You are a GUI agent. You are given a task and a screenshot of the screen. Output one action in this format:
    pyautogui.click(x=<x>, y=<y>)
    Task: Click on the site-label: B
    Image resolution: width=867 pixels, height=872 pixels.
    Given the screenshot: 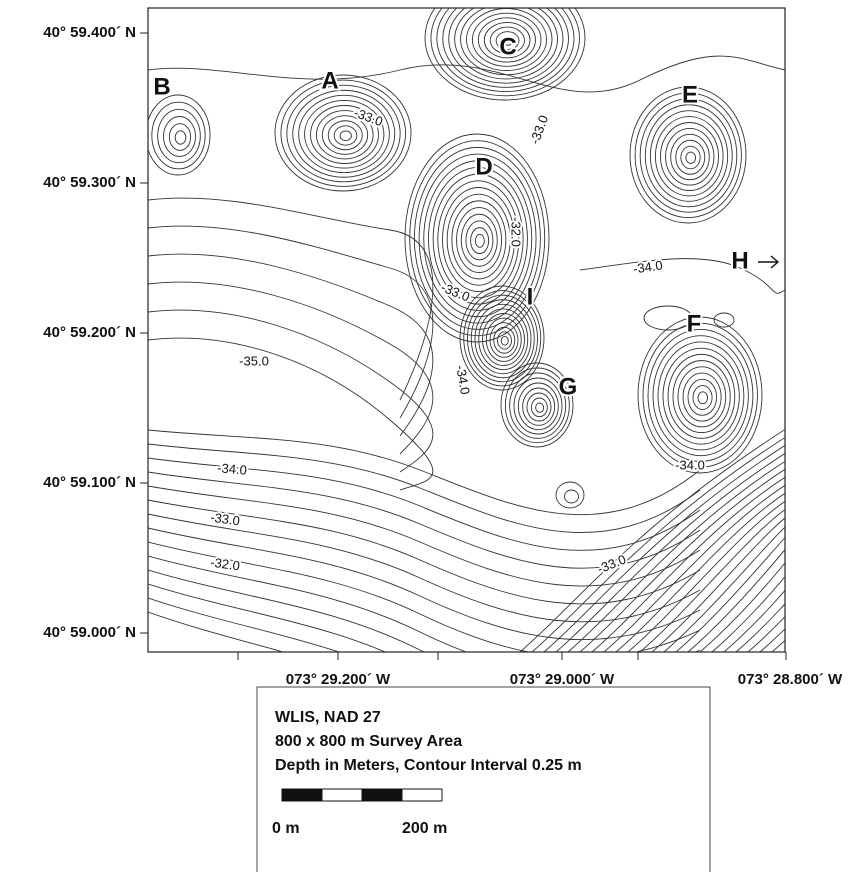 What is the action you would take?
    pyautogui.click(x=161, y=86)
    